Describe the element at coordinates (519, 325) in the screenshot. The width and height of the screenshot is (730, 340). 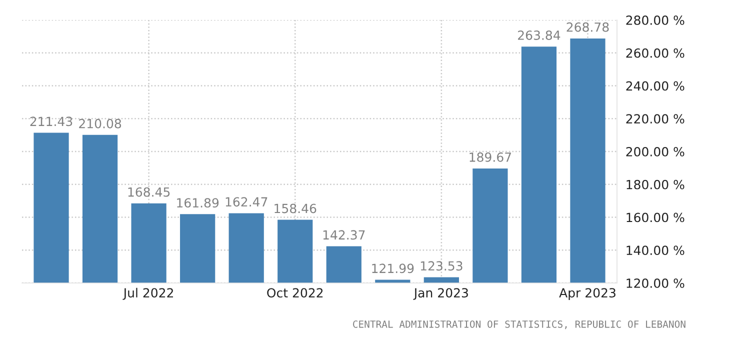
I see `text: CENTRAL ADMINISTRATION OF STATISTICS, REPUBLIC OF LEBANON` at that location.